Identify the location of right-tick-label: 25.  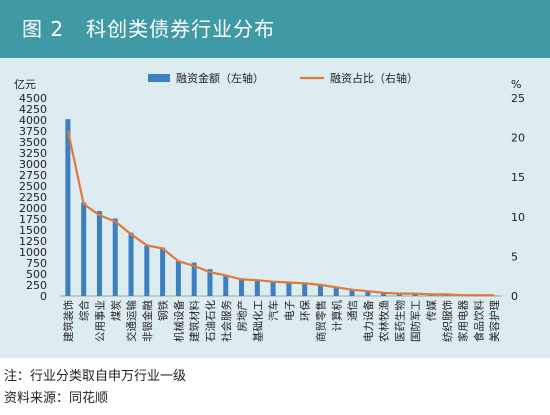
(518, 98).